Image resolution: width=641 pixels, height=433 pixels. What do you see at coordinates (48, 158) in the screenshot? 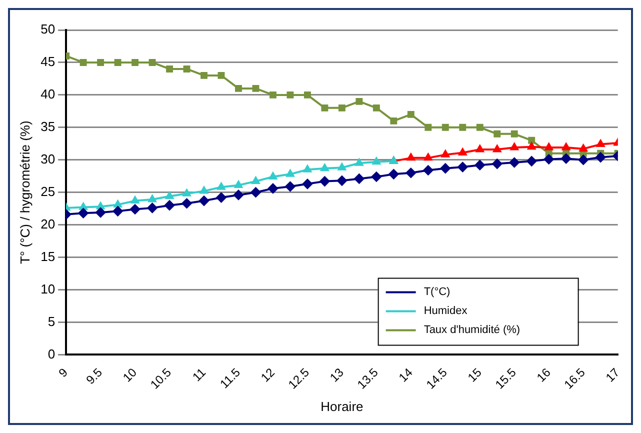
I see `y-tick-label: 30` at bounding box center [48, 158].